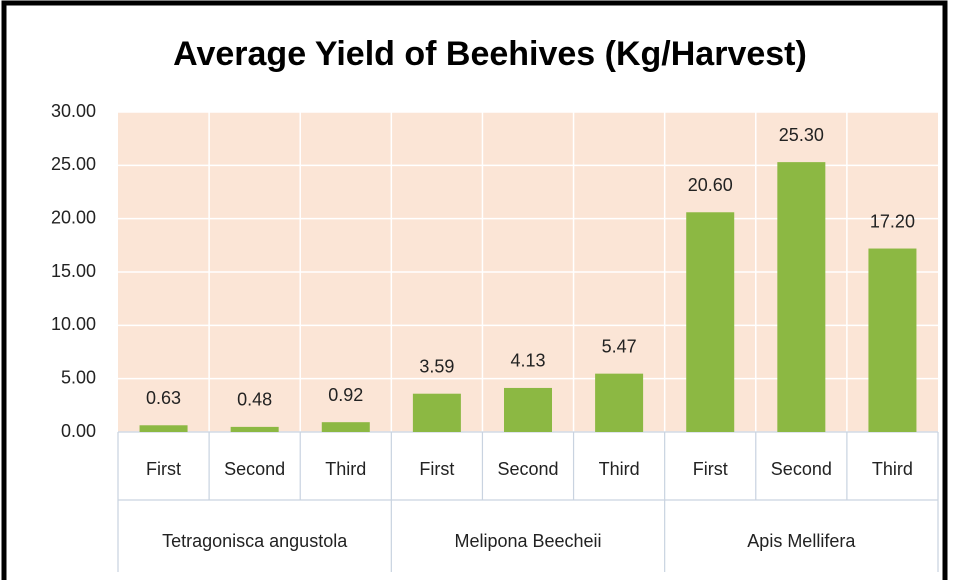  What do you see at coordinates (254, 400) in the screenshot?
I see `data-label: 0.48` at bounding box center [254, 400].